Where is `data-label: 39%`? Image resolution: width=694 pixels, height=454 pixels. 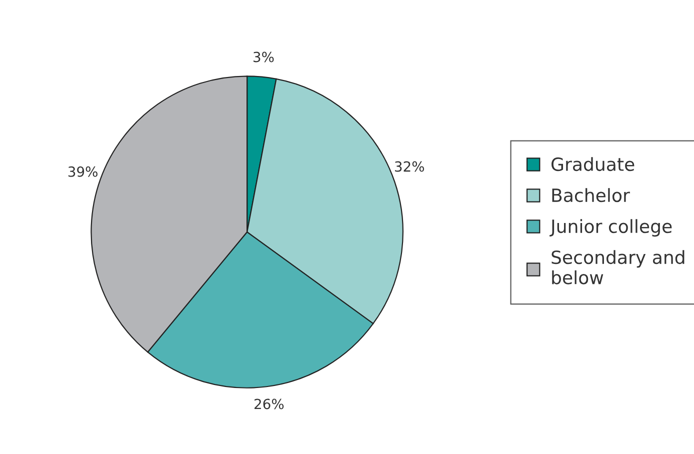 data-label: 39% is located at coordinates (83, 171).